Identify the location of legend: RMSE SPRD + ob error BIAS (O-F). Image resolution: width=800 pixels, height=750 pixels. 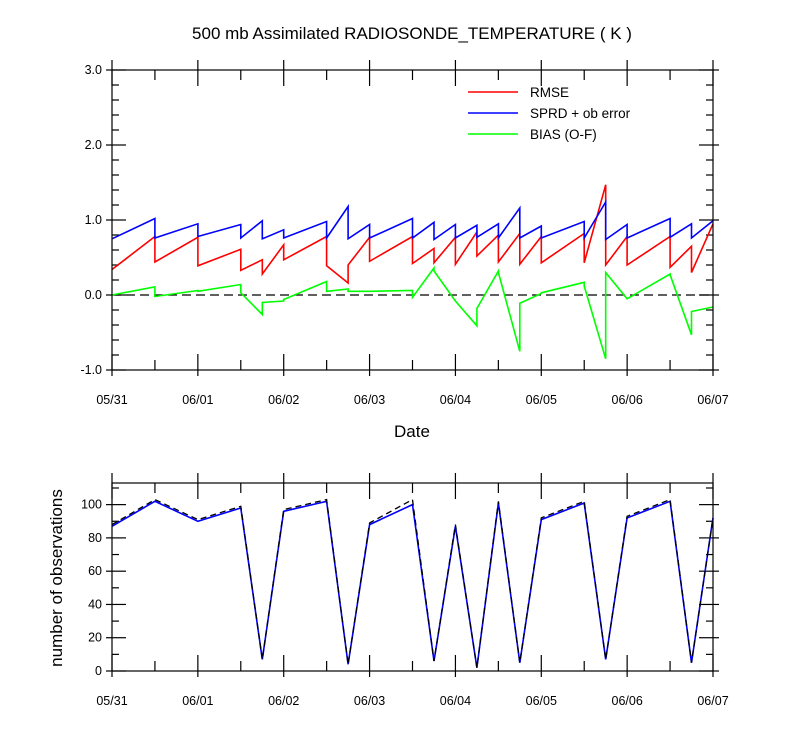
(549, 113).